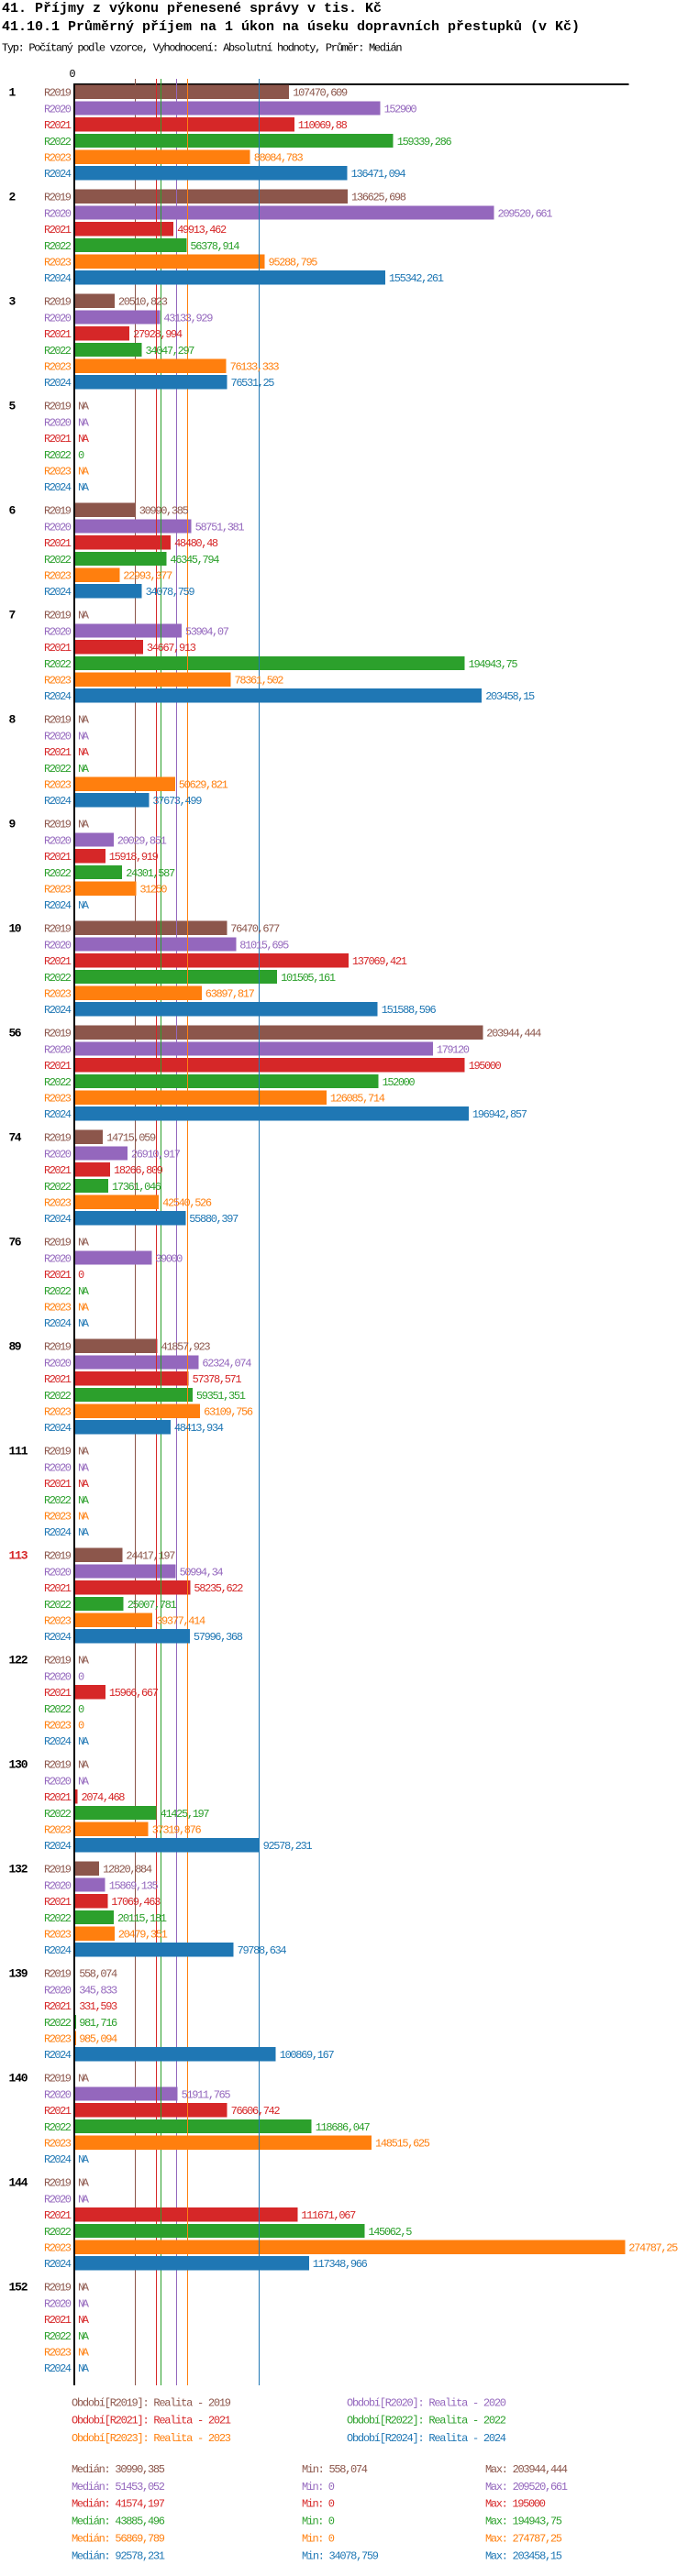 The image size is (688, 2576). What do you see at coordinates (13, 616) in the screenshot?
I see `svg-text: 7` at bounding box center [13, 616].